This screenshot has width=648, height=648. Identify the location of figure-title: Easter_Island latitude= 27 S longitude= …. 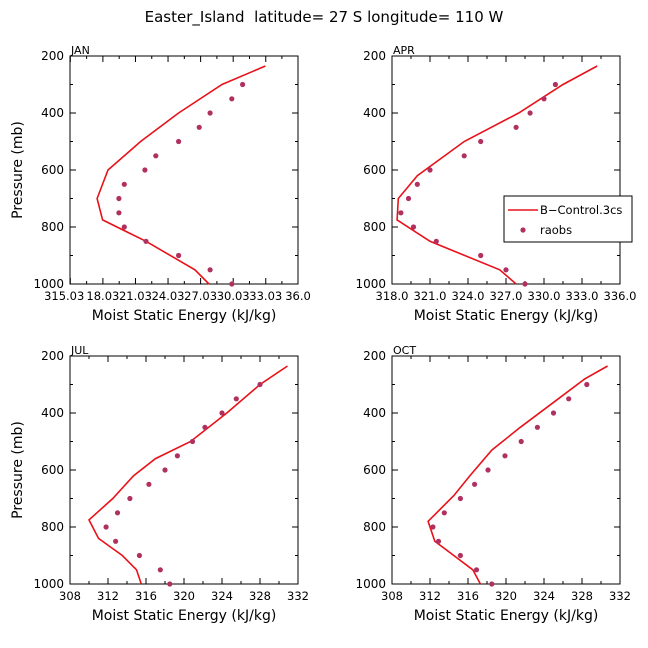
(324, 17).